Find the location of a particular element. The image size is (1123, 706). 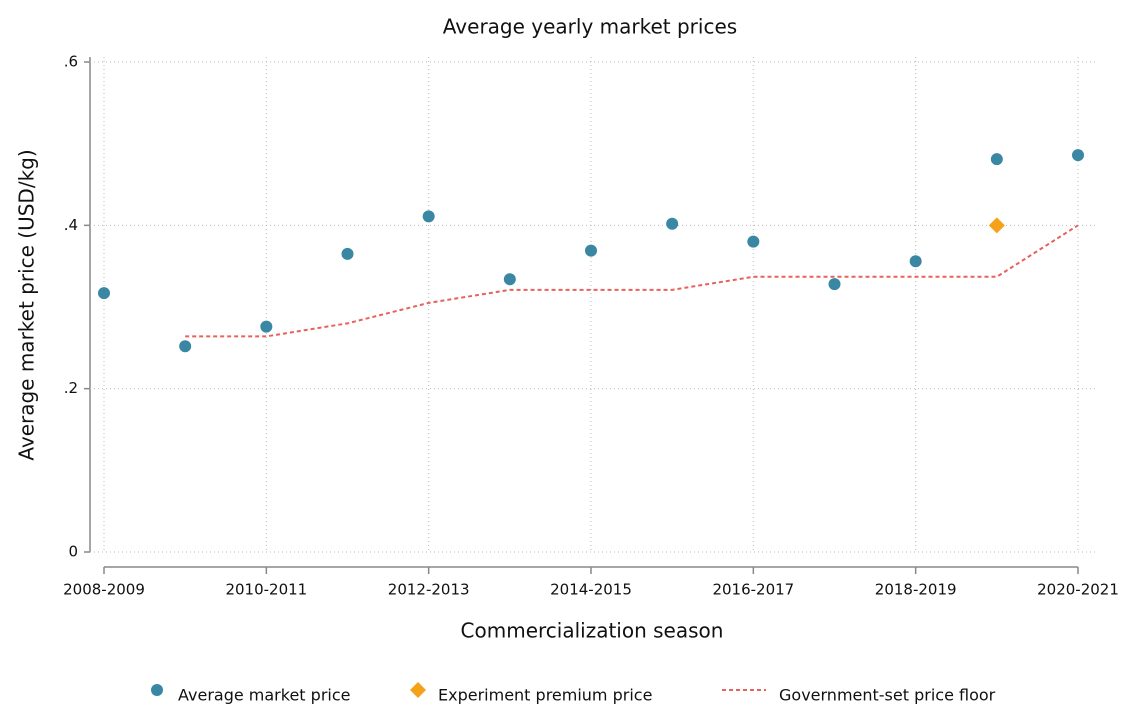

price-floor-line is located at coordinates (632, 281).